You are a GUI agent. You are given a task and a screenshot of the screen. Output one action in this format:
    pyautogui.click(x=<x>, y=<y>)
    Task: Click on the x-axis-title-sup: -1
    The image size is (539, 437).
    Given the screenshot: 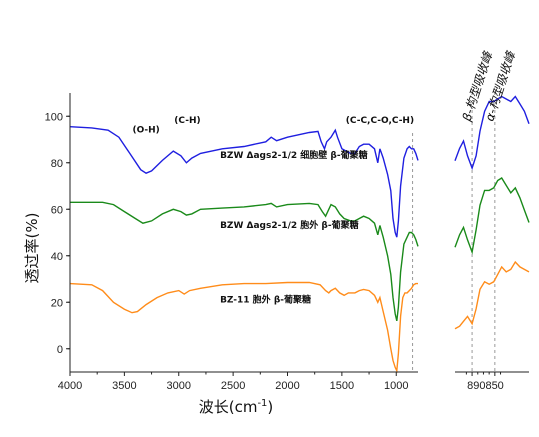 What is the action you would take?
    pyautogui.click(x=262, y=403)
    